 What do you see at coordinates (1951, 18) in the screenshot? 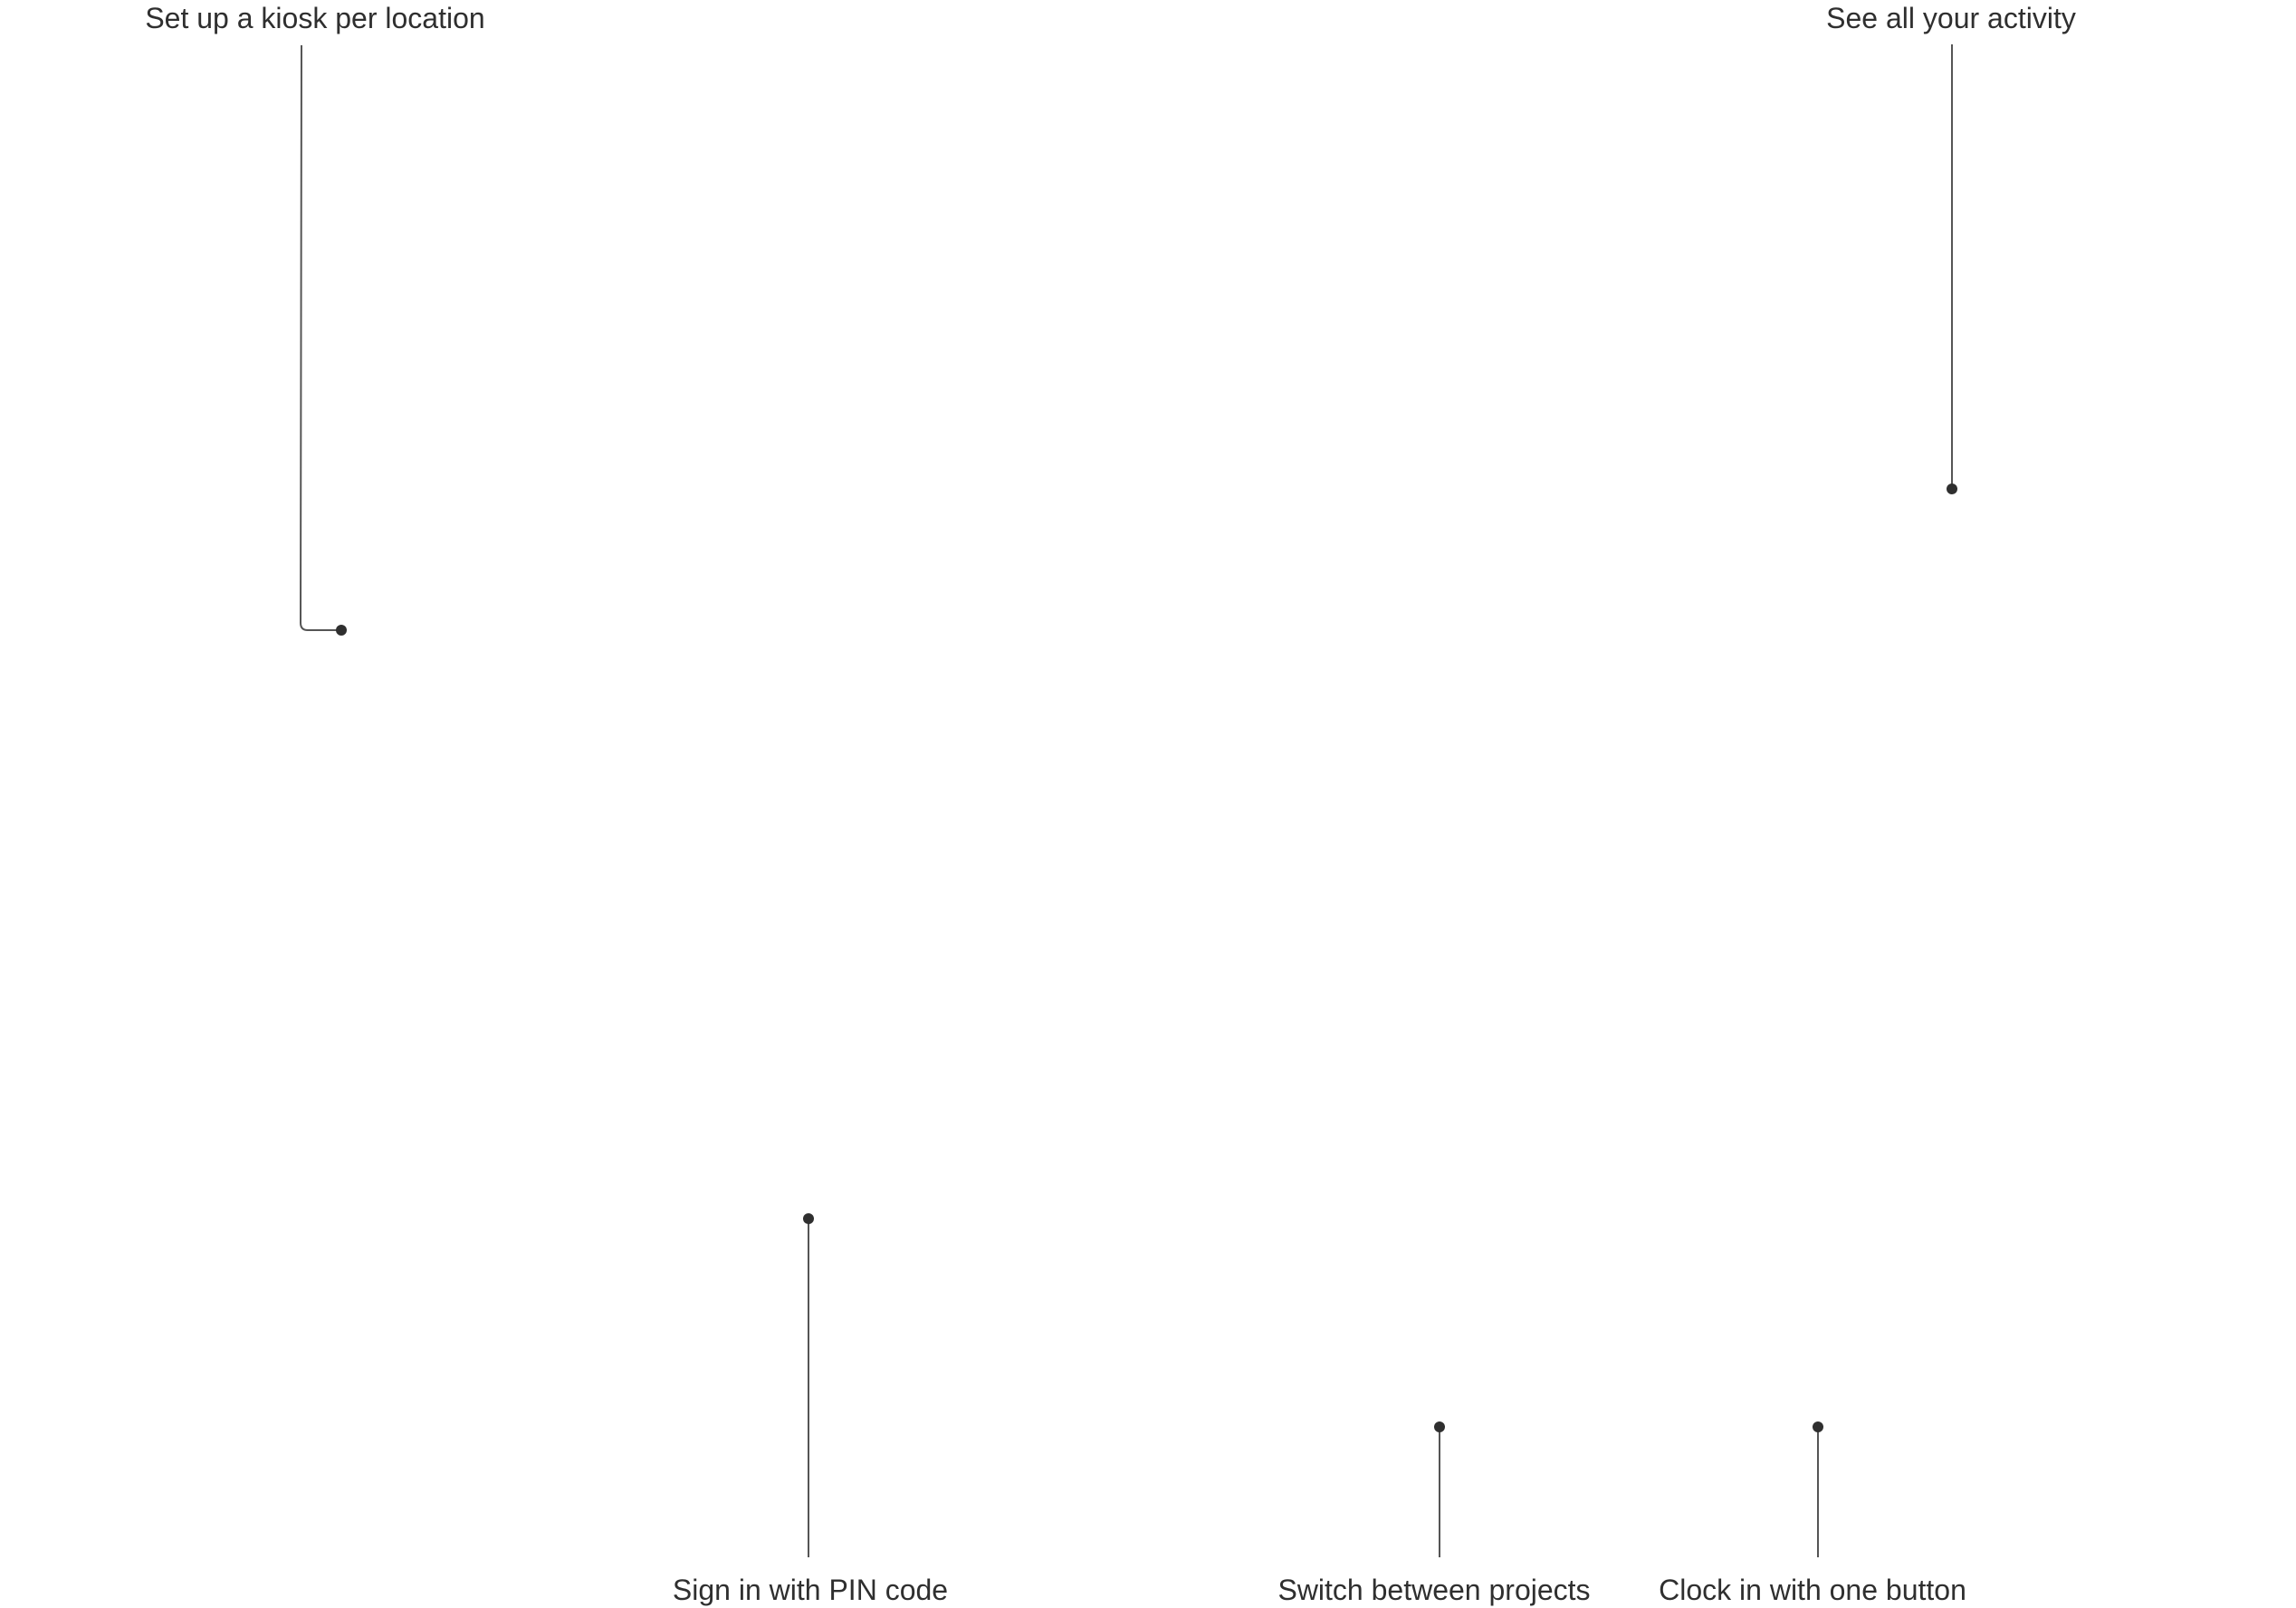
I see `activity-label: See all your activity` at bounding box center [1951, 18].